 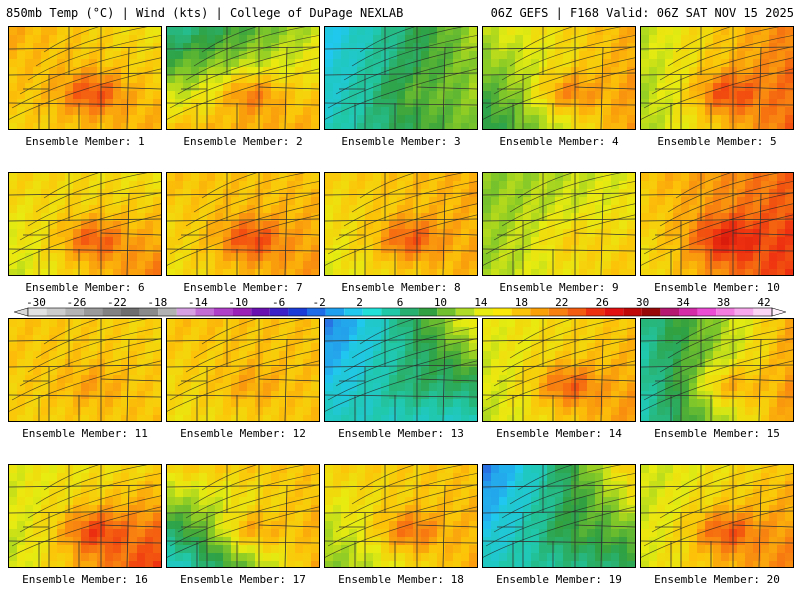 I want to click on colorbar-tick-label: -6, so click(x=278, y=303).